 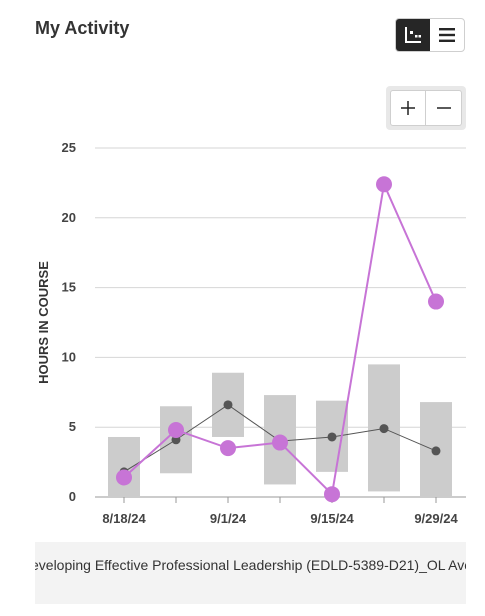 I want to click on y-tick-label: 10, so click(x=69, y=356).